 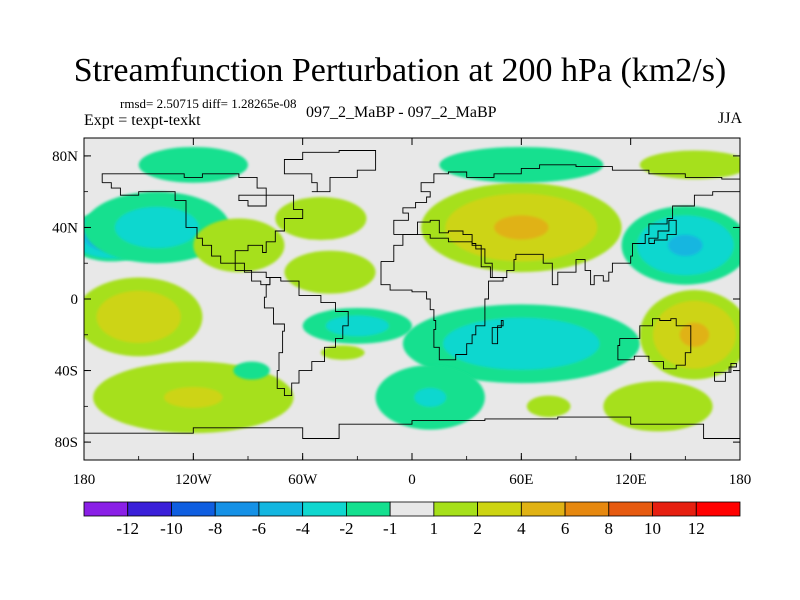 I want to click on y-tick-label: 40N, so click(x=65, y=228).